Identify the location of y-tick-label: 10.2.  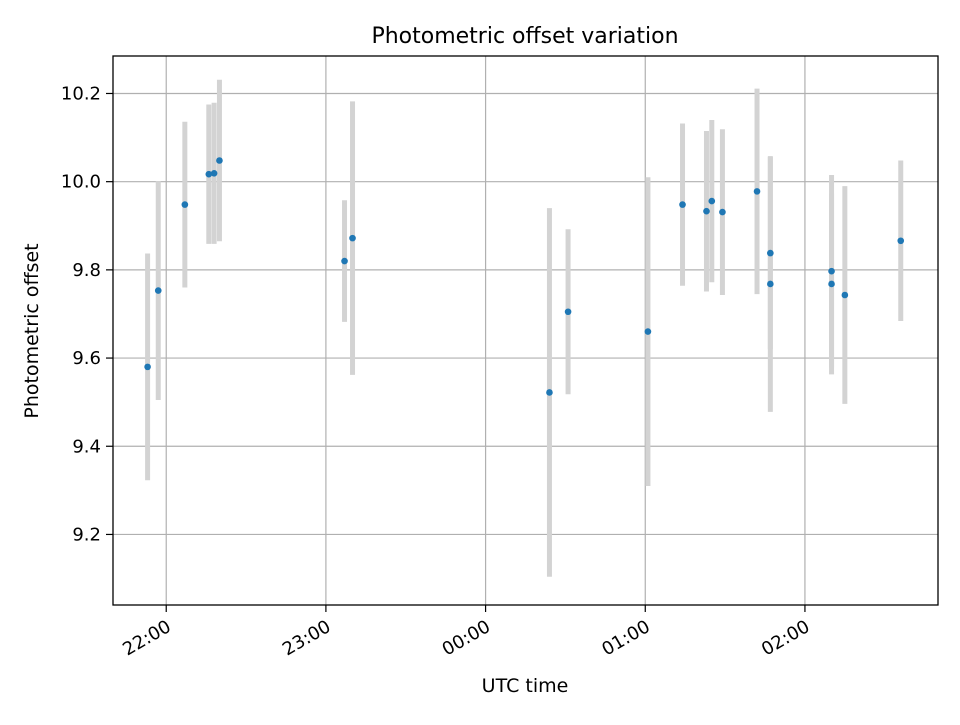
(81, 93).